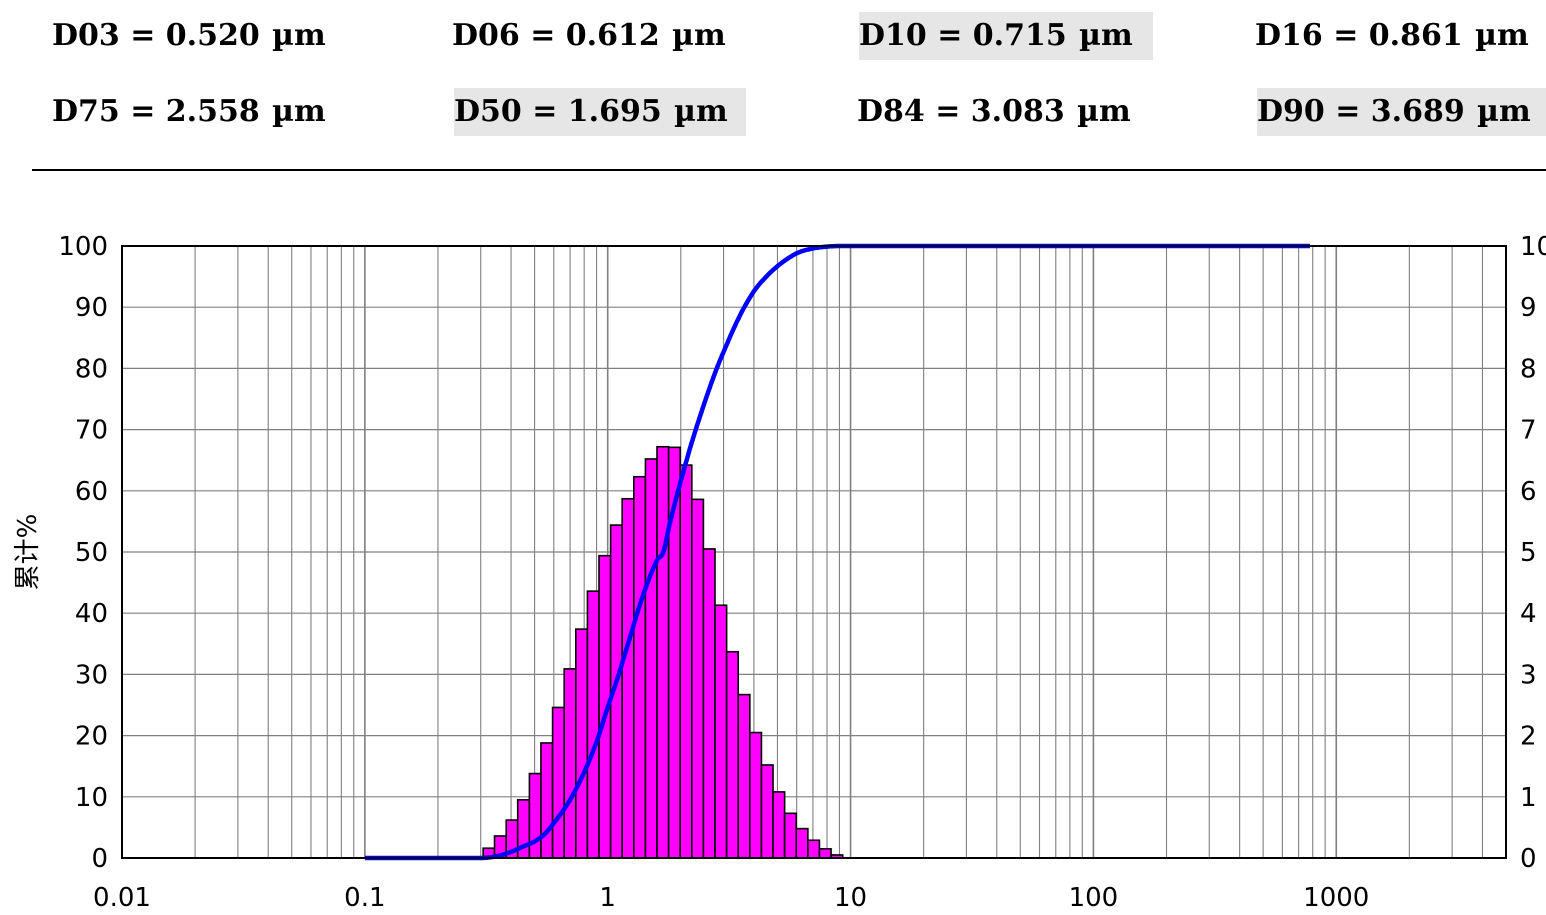  I want to click on stat-item: D10 = 0.715 µm, so click(1006, 36).